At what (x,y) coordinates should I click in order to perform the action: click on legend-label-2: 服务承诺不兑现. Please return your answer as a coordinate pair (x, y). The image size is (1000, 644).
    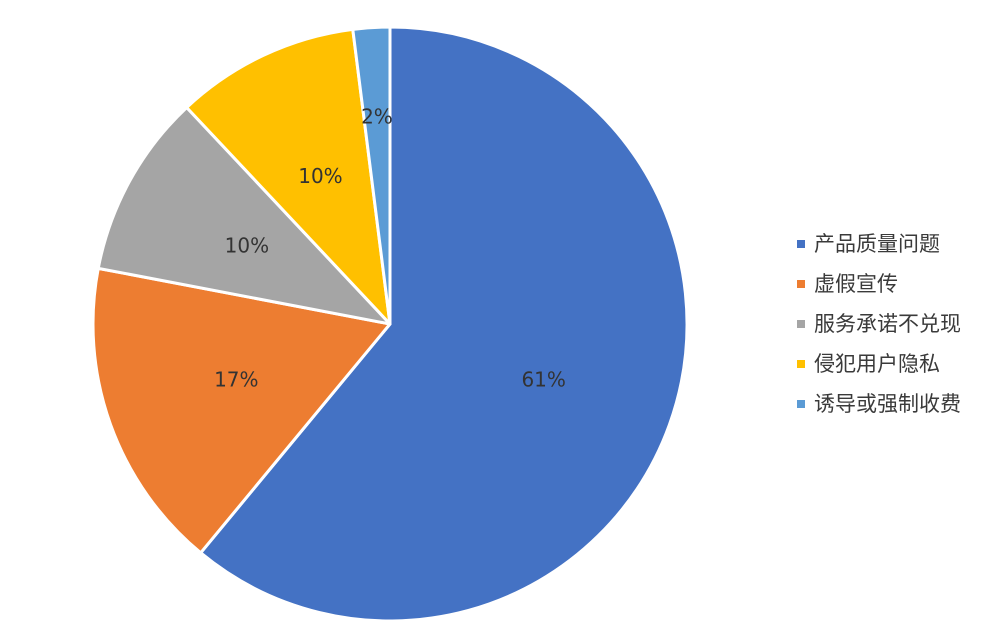
    Looking at the image, I should click on (887, 324).